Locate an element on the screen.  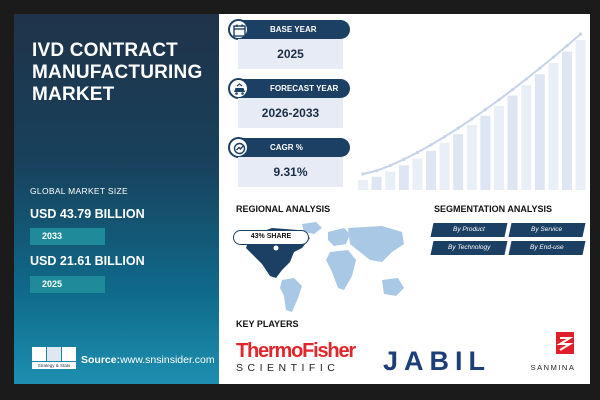
source-text: Source:www.snsinsider.com is located at coordinates (148, 360).